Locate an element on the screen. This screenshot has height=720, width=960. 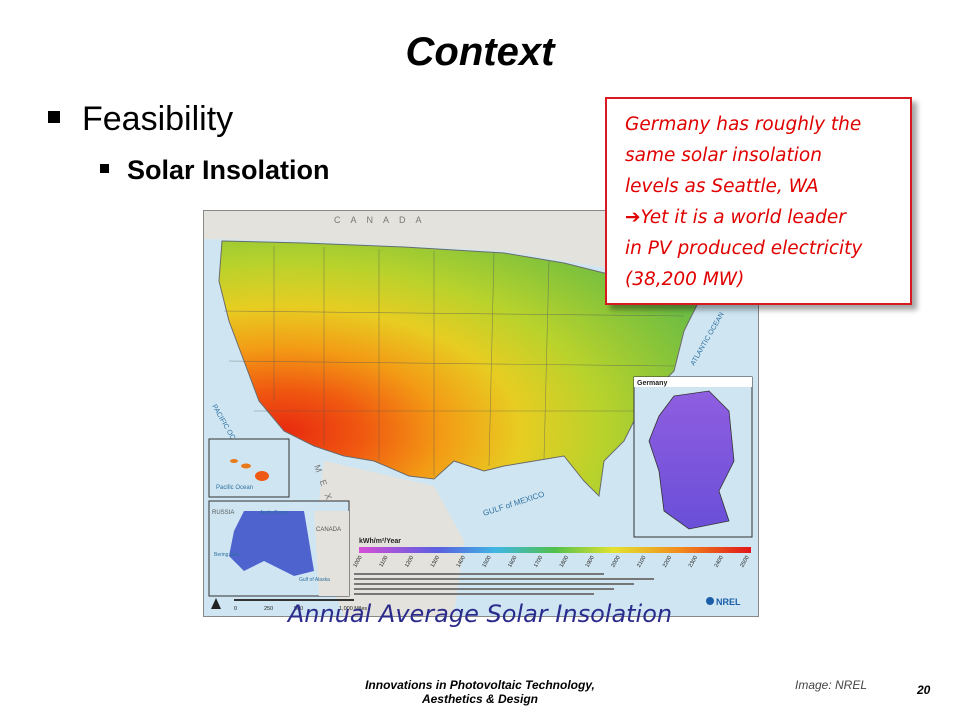
legend-tick-label: 1700 is located at coordinates (538, 562).